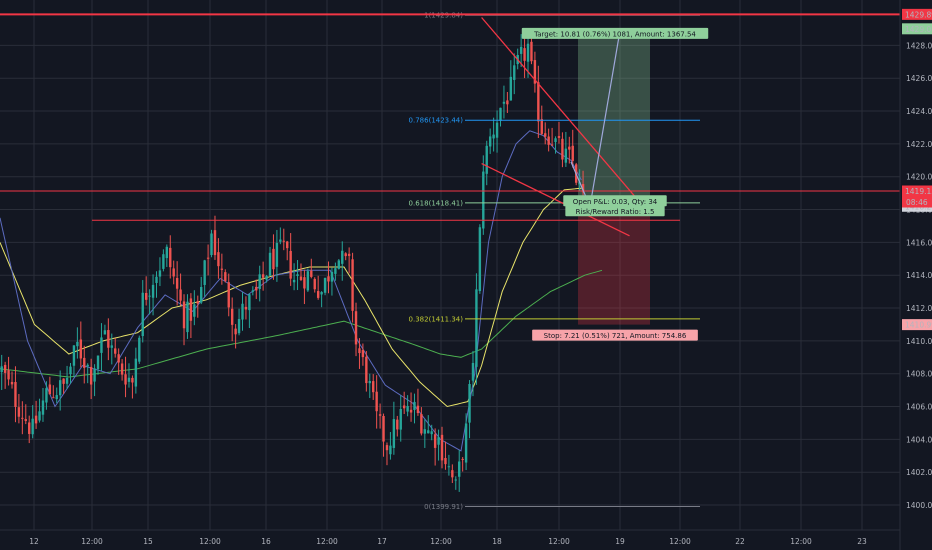 This screenshot has height=550, width=932. What do you see at coordinates (919, 275) in the screenshot?
I see `price-tick-label: 1414.00` at bounding box center [919, 275].